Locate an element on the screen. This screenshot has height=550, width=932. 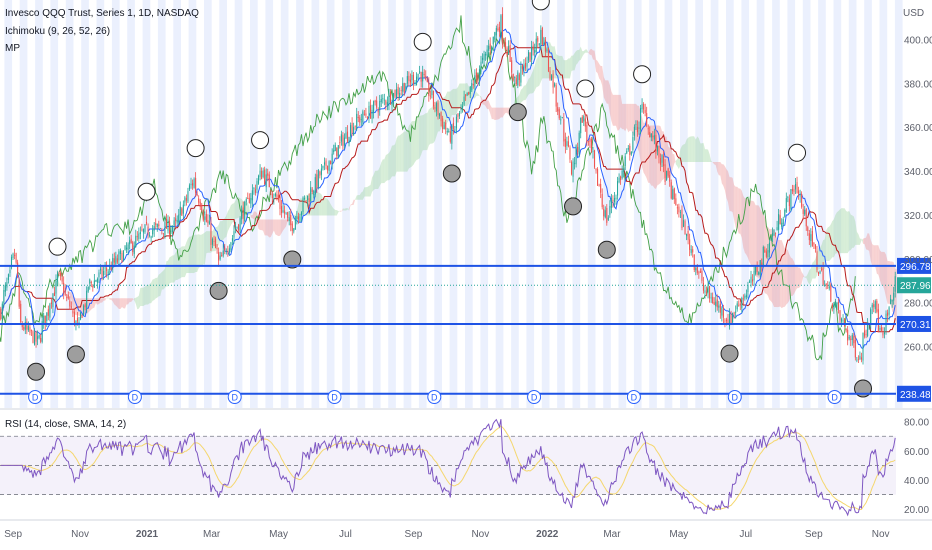
mp-legend: MP is located at coordinates (12, 48).